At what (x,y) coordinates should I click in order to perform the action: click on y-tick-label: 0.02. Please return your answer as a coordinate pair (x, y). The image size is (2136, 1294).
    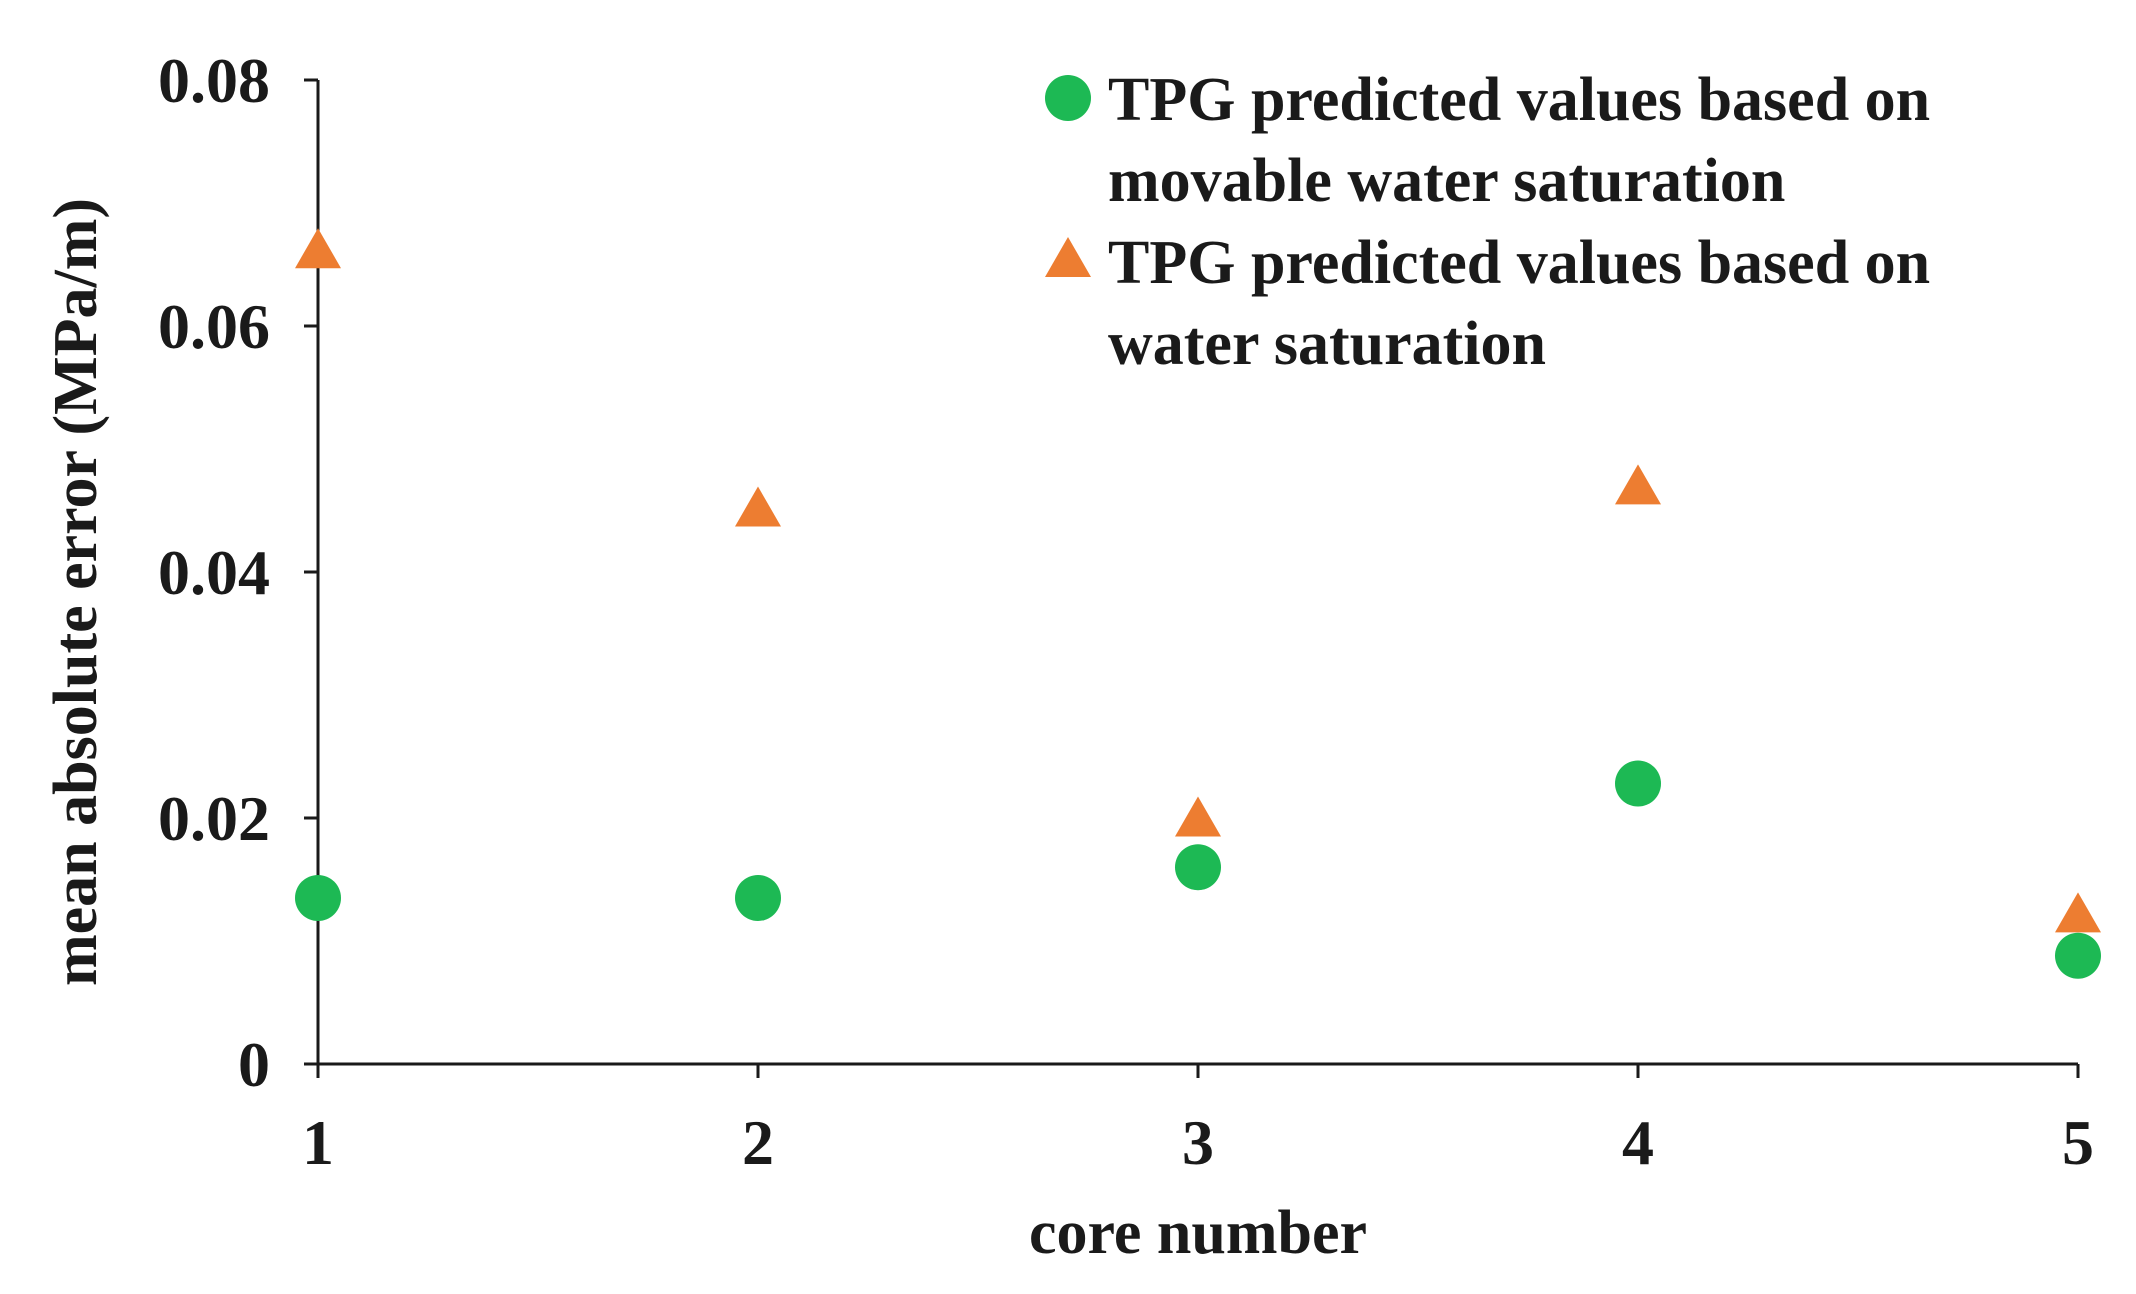
    Looking at the image, I should click on (214, 818).